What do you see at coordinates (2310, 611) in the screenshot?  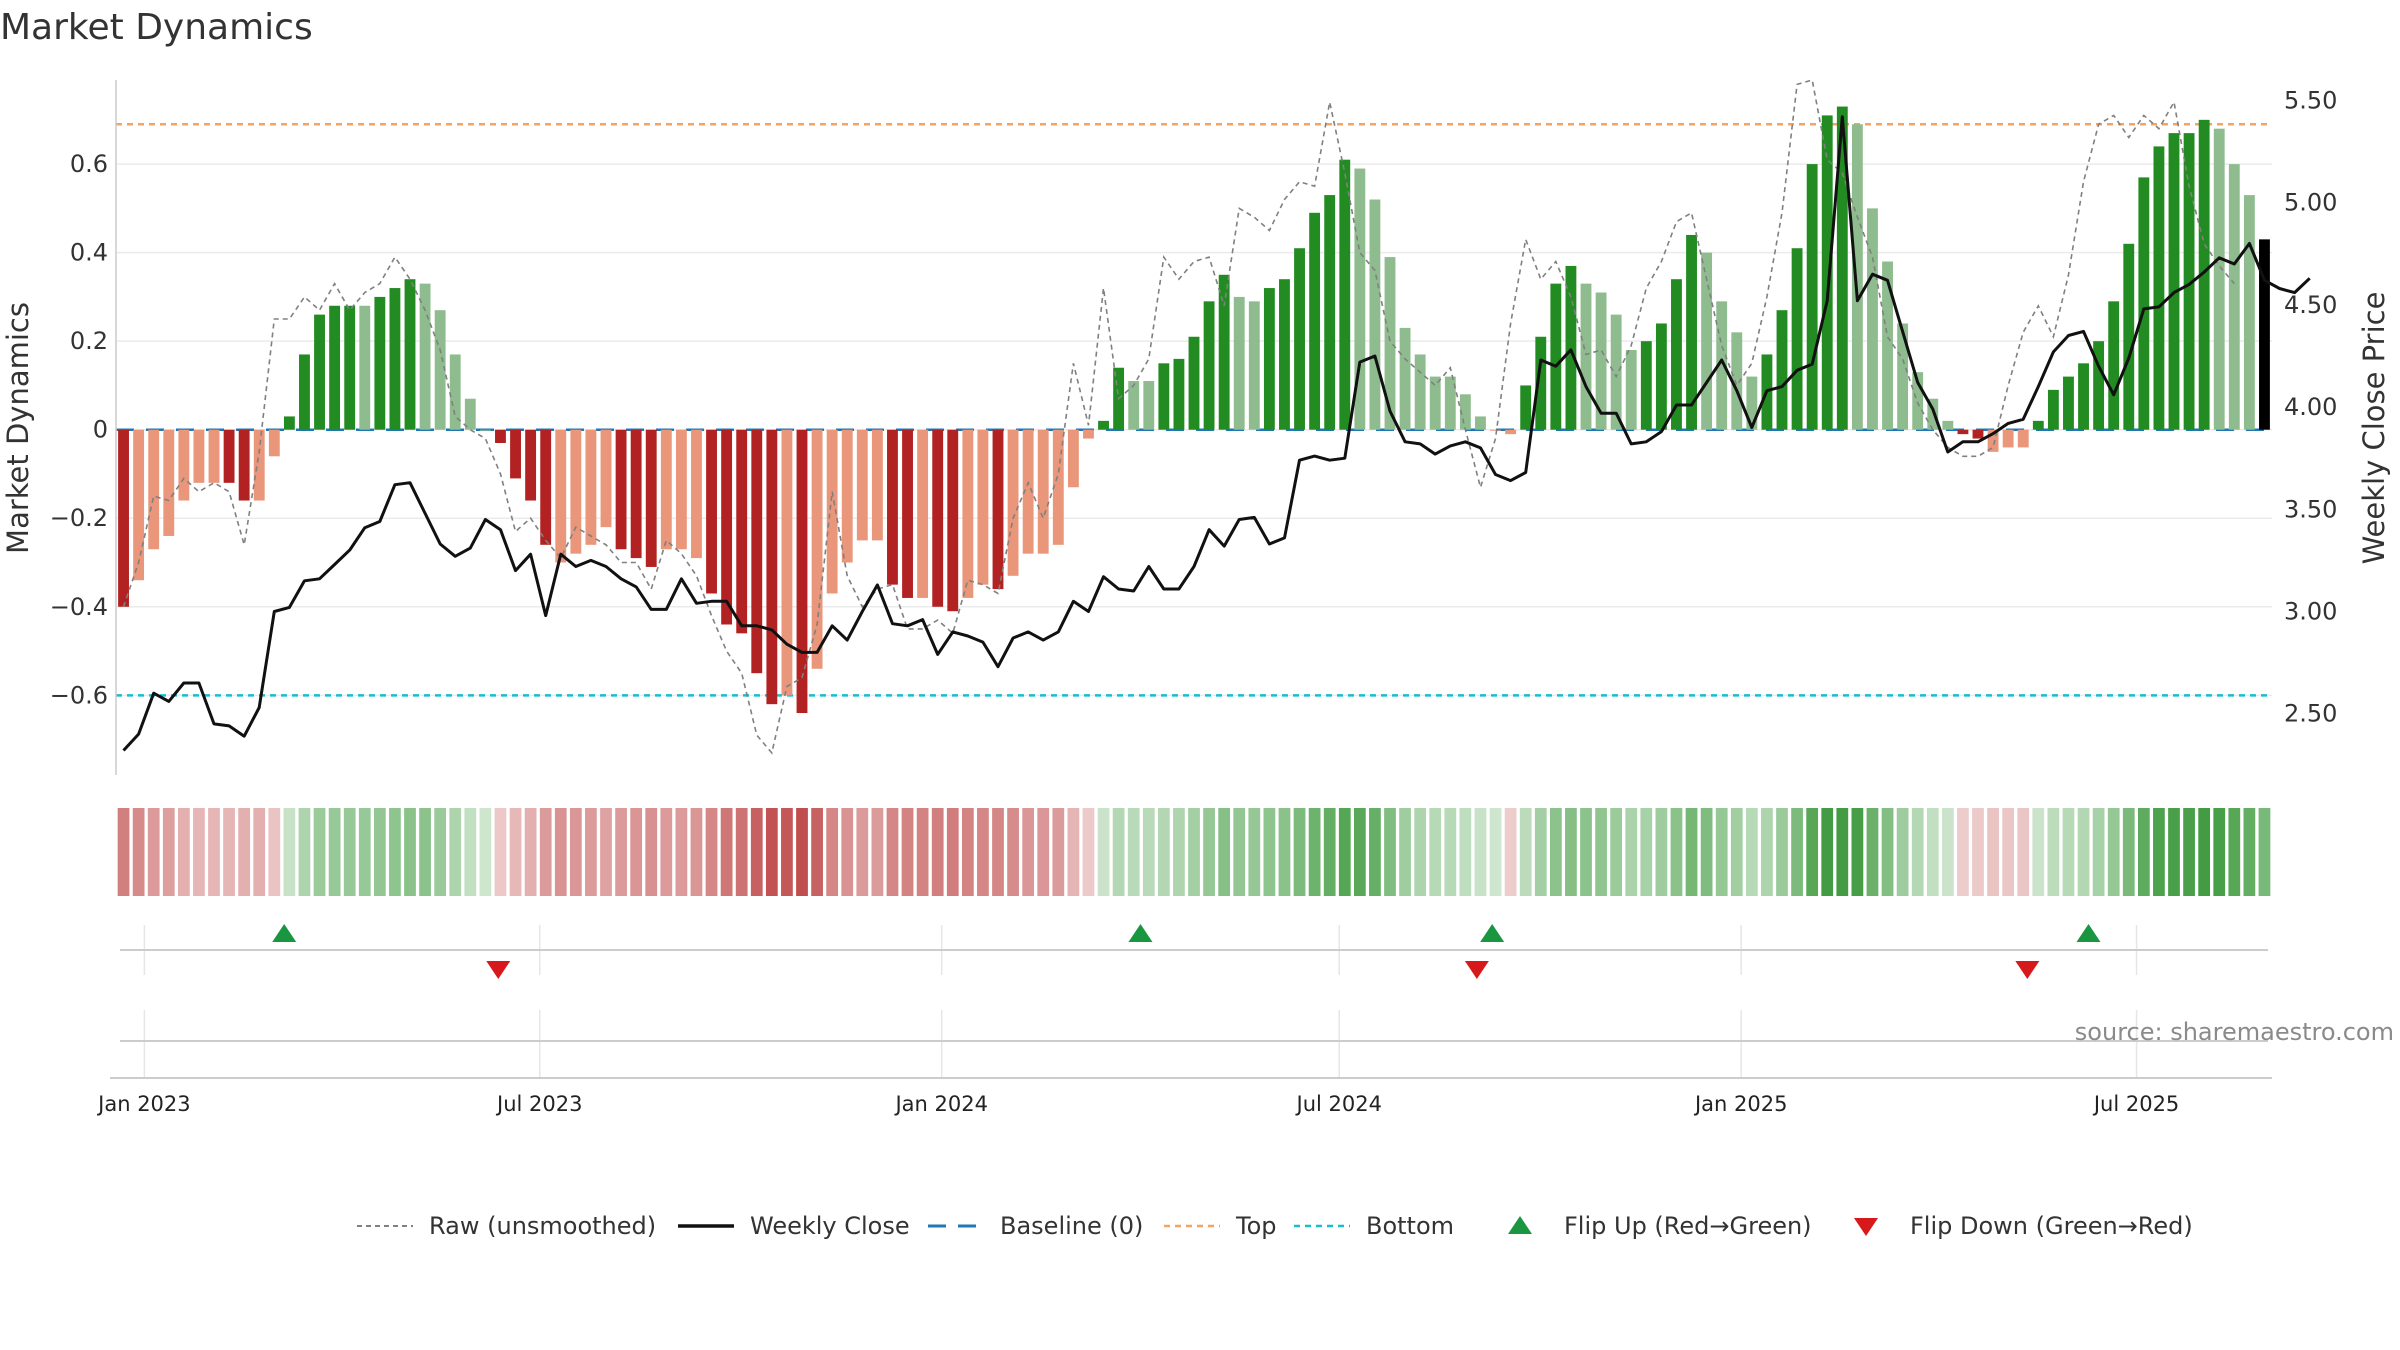 I see `y2-tick-label: 3.00` at bounding box center [2310, 611].